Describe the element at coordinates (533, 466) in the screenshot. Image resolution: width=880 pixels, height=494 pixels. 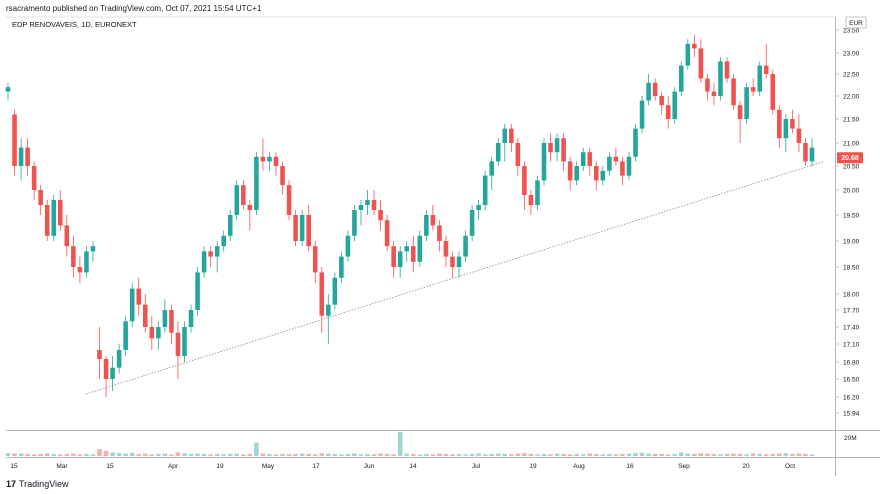
I see `time-tick-label: 19` at that location.